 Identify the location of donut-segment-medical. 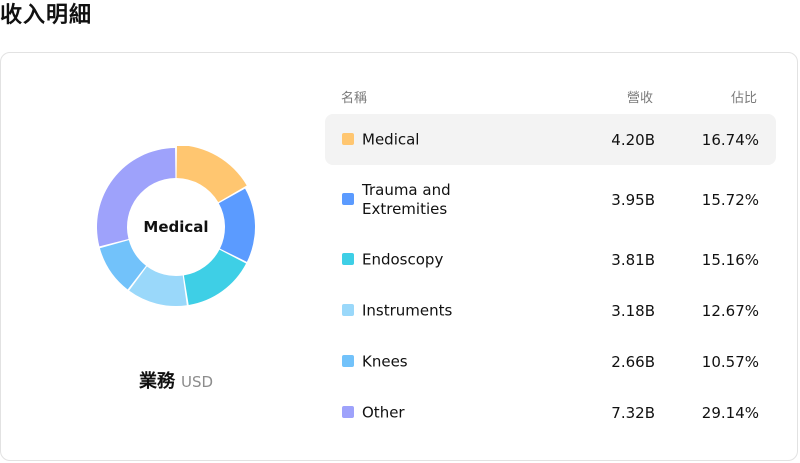
(211, 174).